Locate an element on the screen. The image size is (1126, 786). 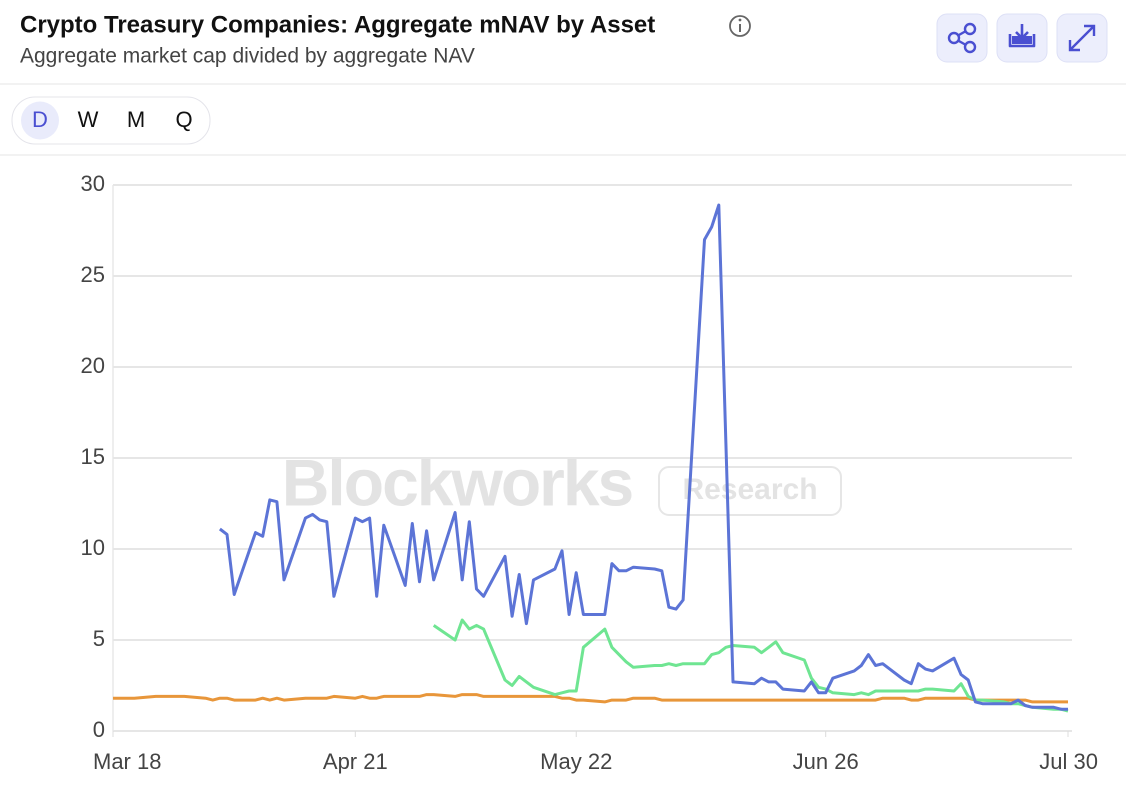
period-toggle is located at coordinates (111, 120).